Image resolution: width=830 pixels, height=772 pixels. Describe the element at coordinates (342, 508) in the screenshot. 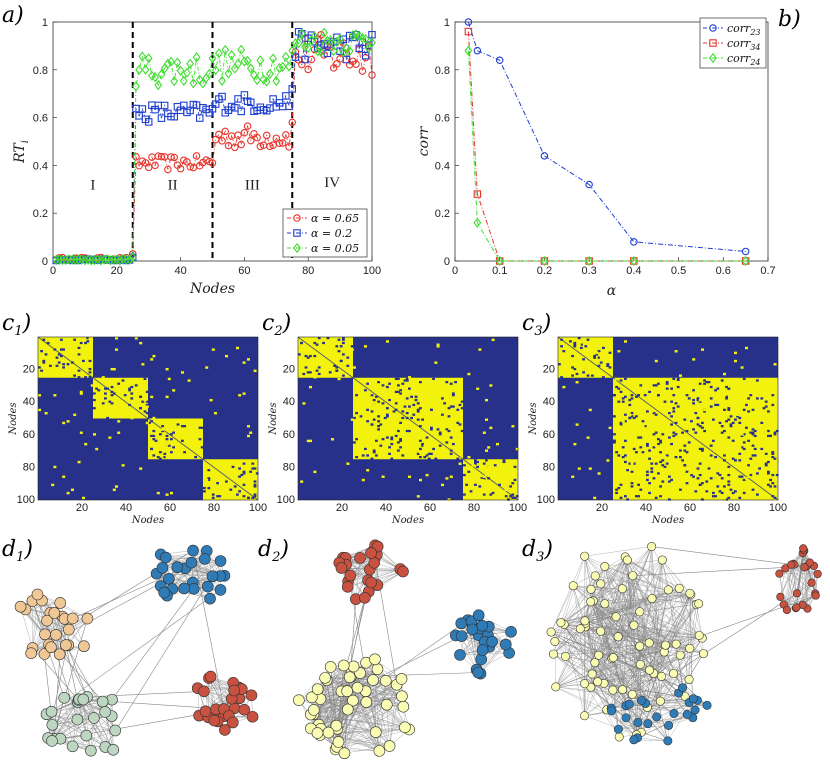

I see `chart-c2-xtick-label: 20` at that location.